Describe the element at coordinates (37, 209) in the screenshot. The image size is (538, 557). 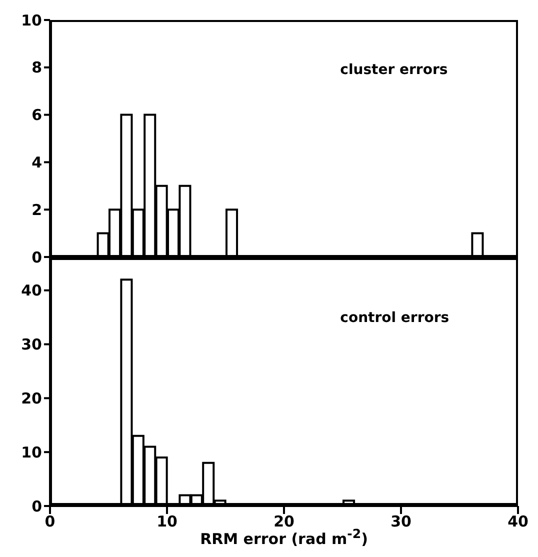
I see `y-tick-label: 2` at that location.